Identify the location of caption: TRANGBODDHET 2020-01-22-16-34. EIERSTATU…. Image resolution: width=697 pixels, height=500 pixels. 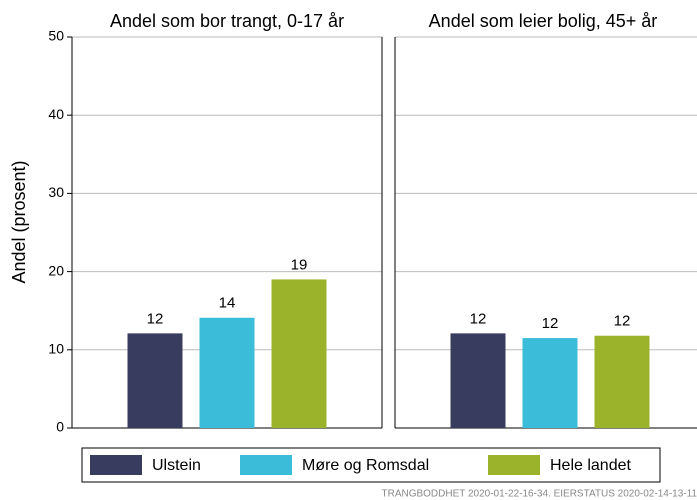
(539, 494).